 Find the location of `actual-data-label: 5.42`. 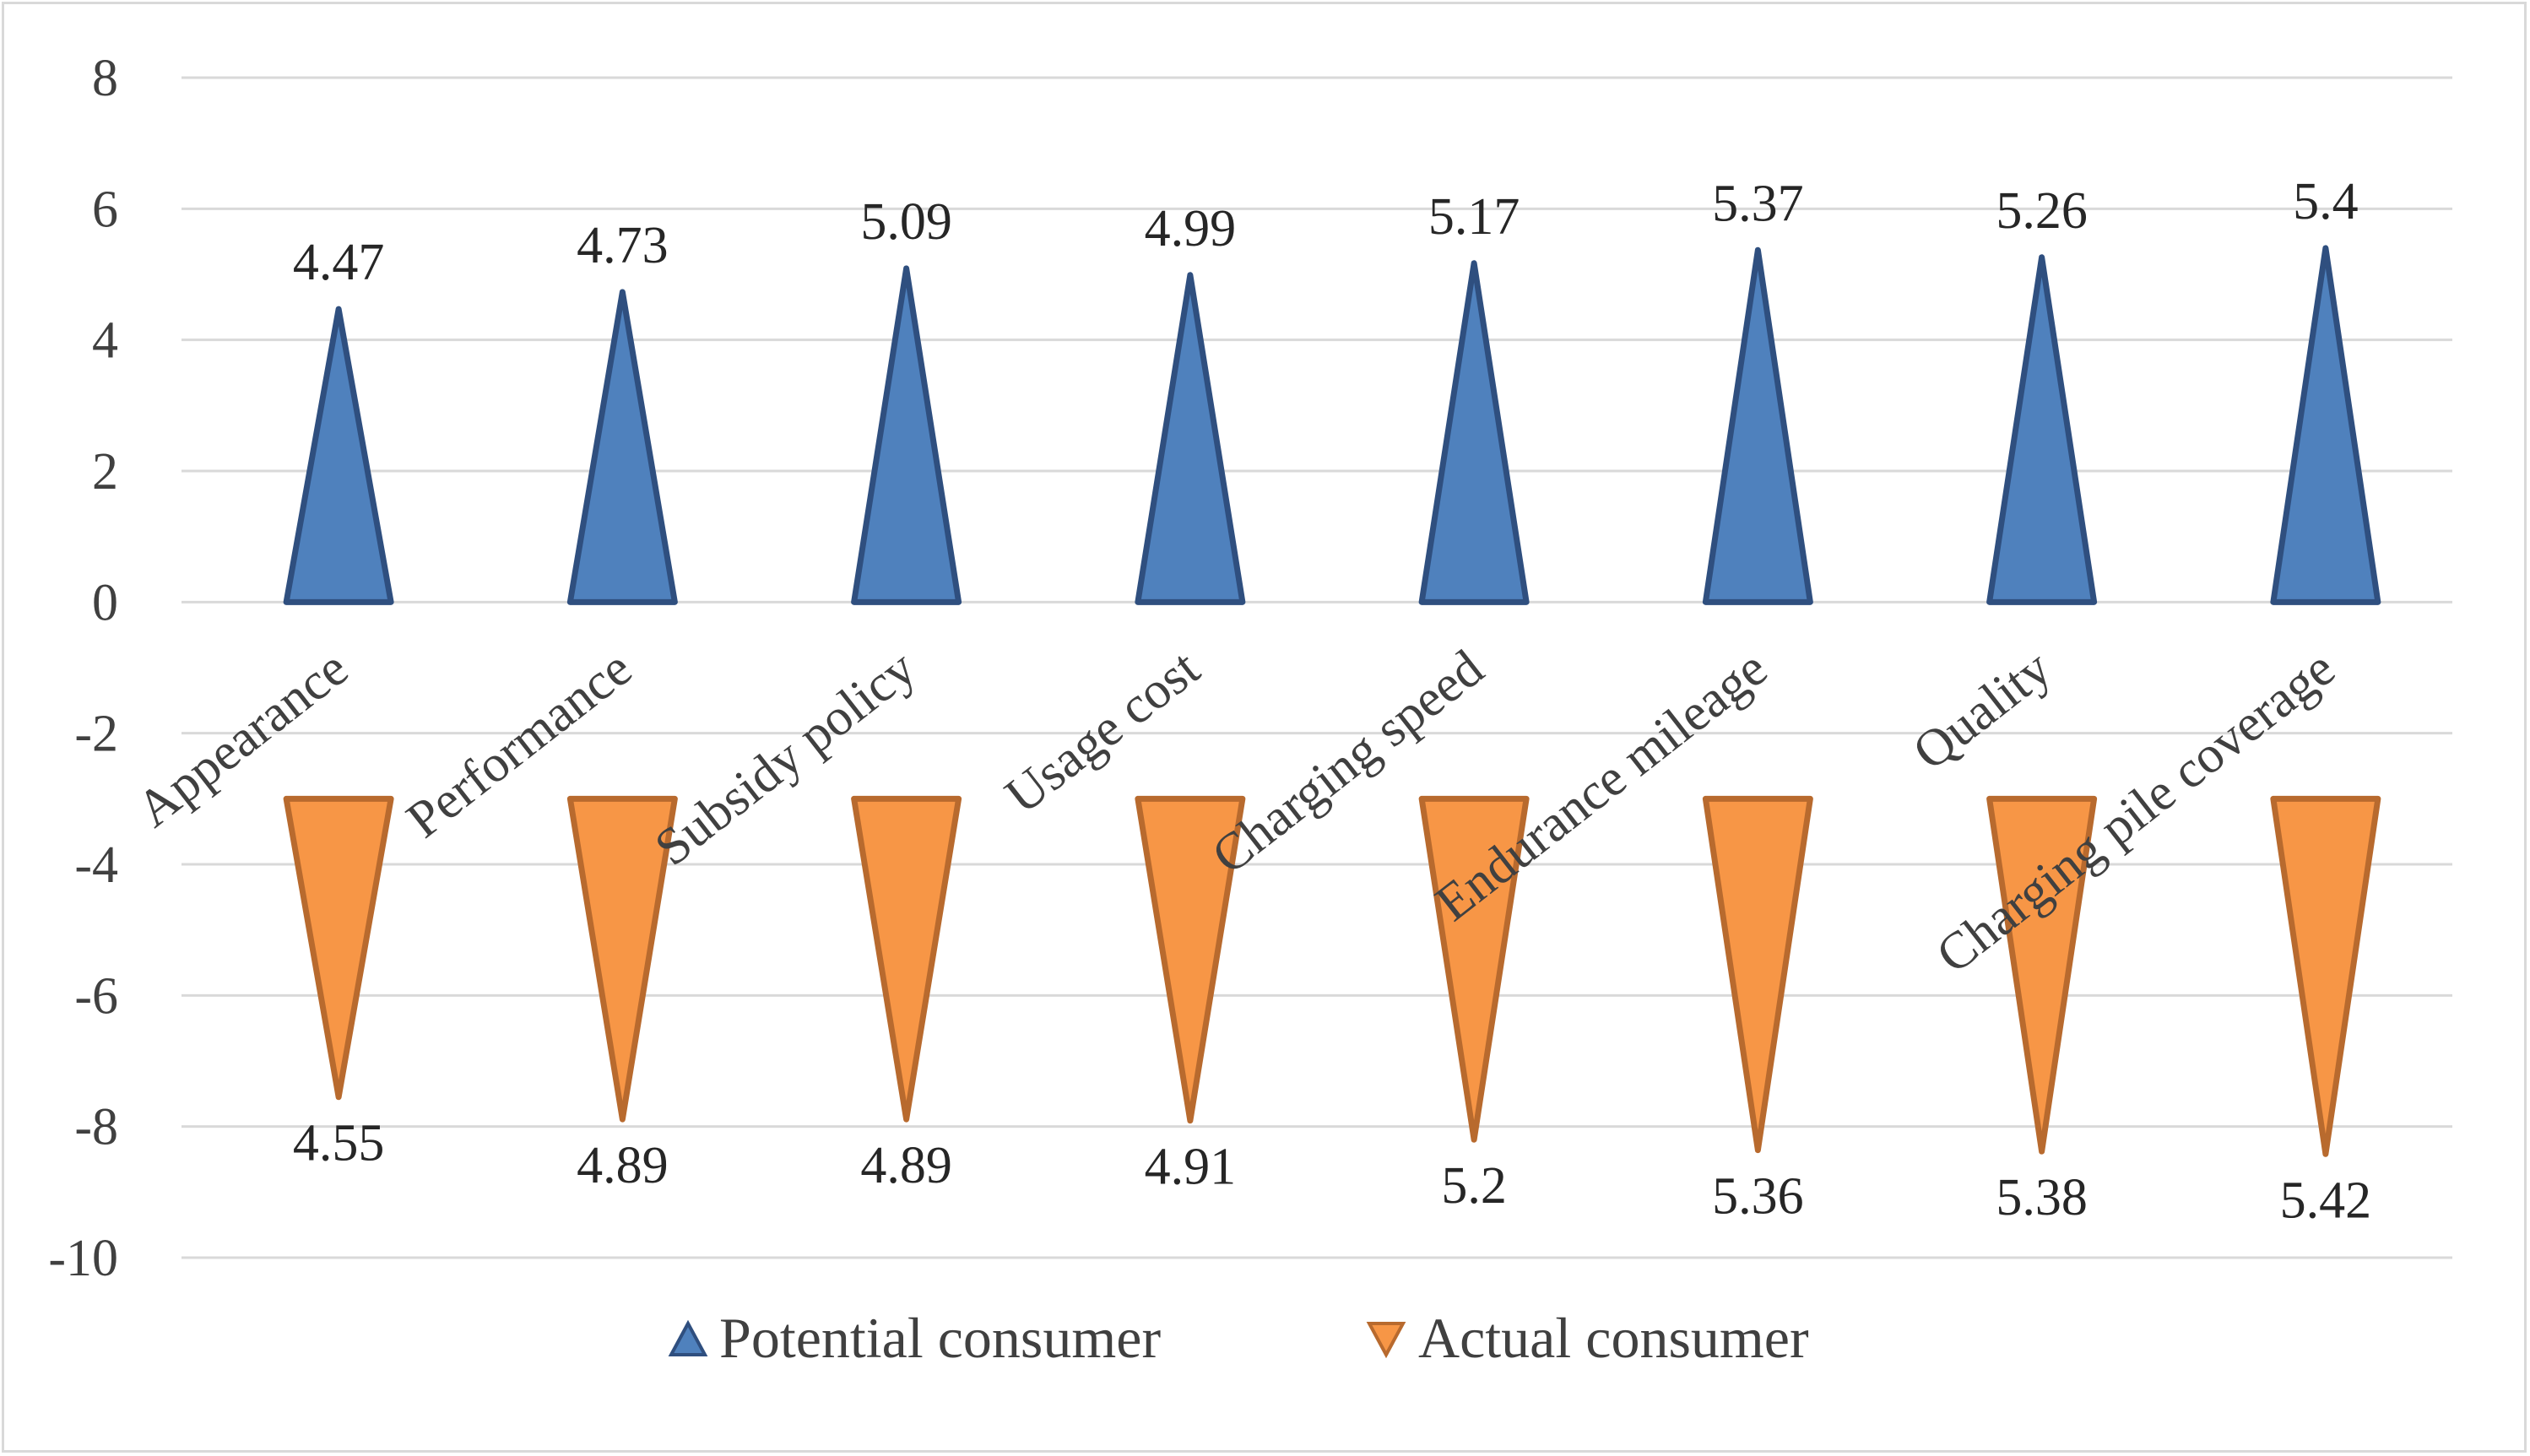

actual-data-label: 5.42 is located at coordinates (2326, 1200).